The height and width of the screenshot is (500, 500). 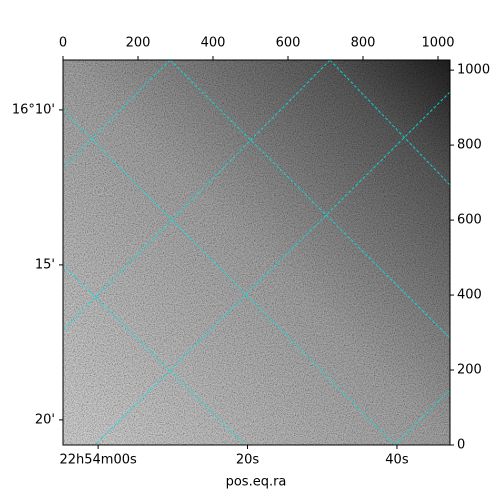 What do you see at coordinates (473, 70) in the screenshot?
I see `y-tick-label: 1000` at bounding box center [473, 70].